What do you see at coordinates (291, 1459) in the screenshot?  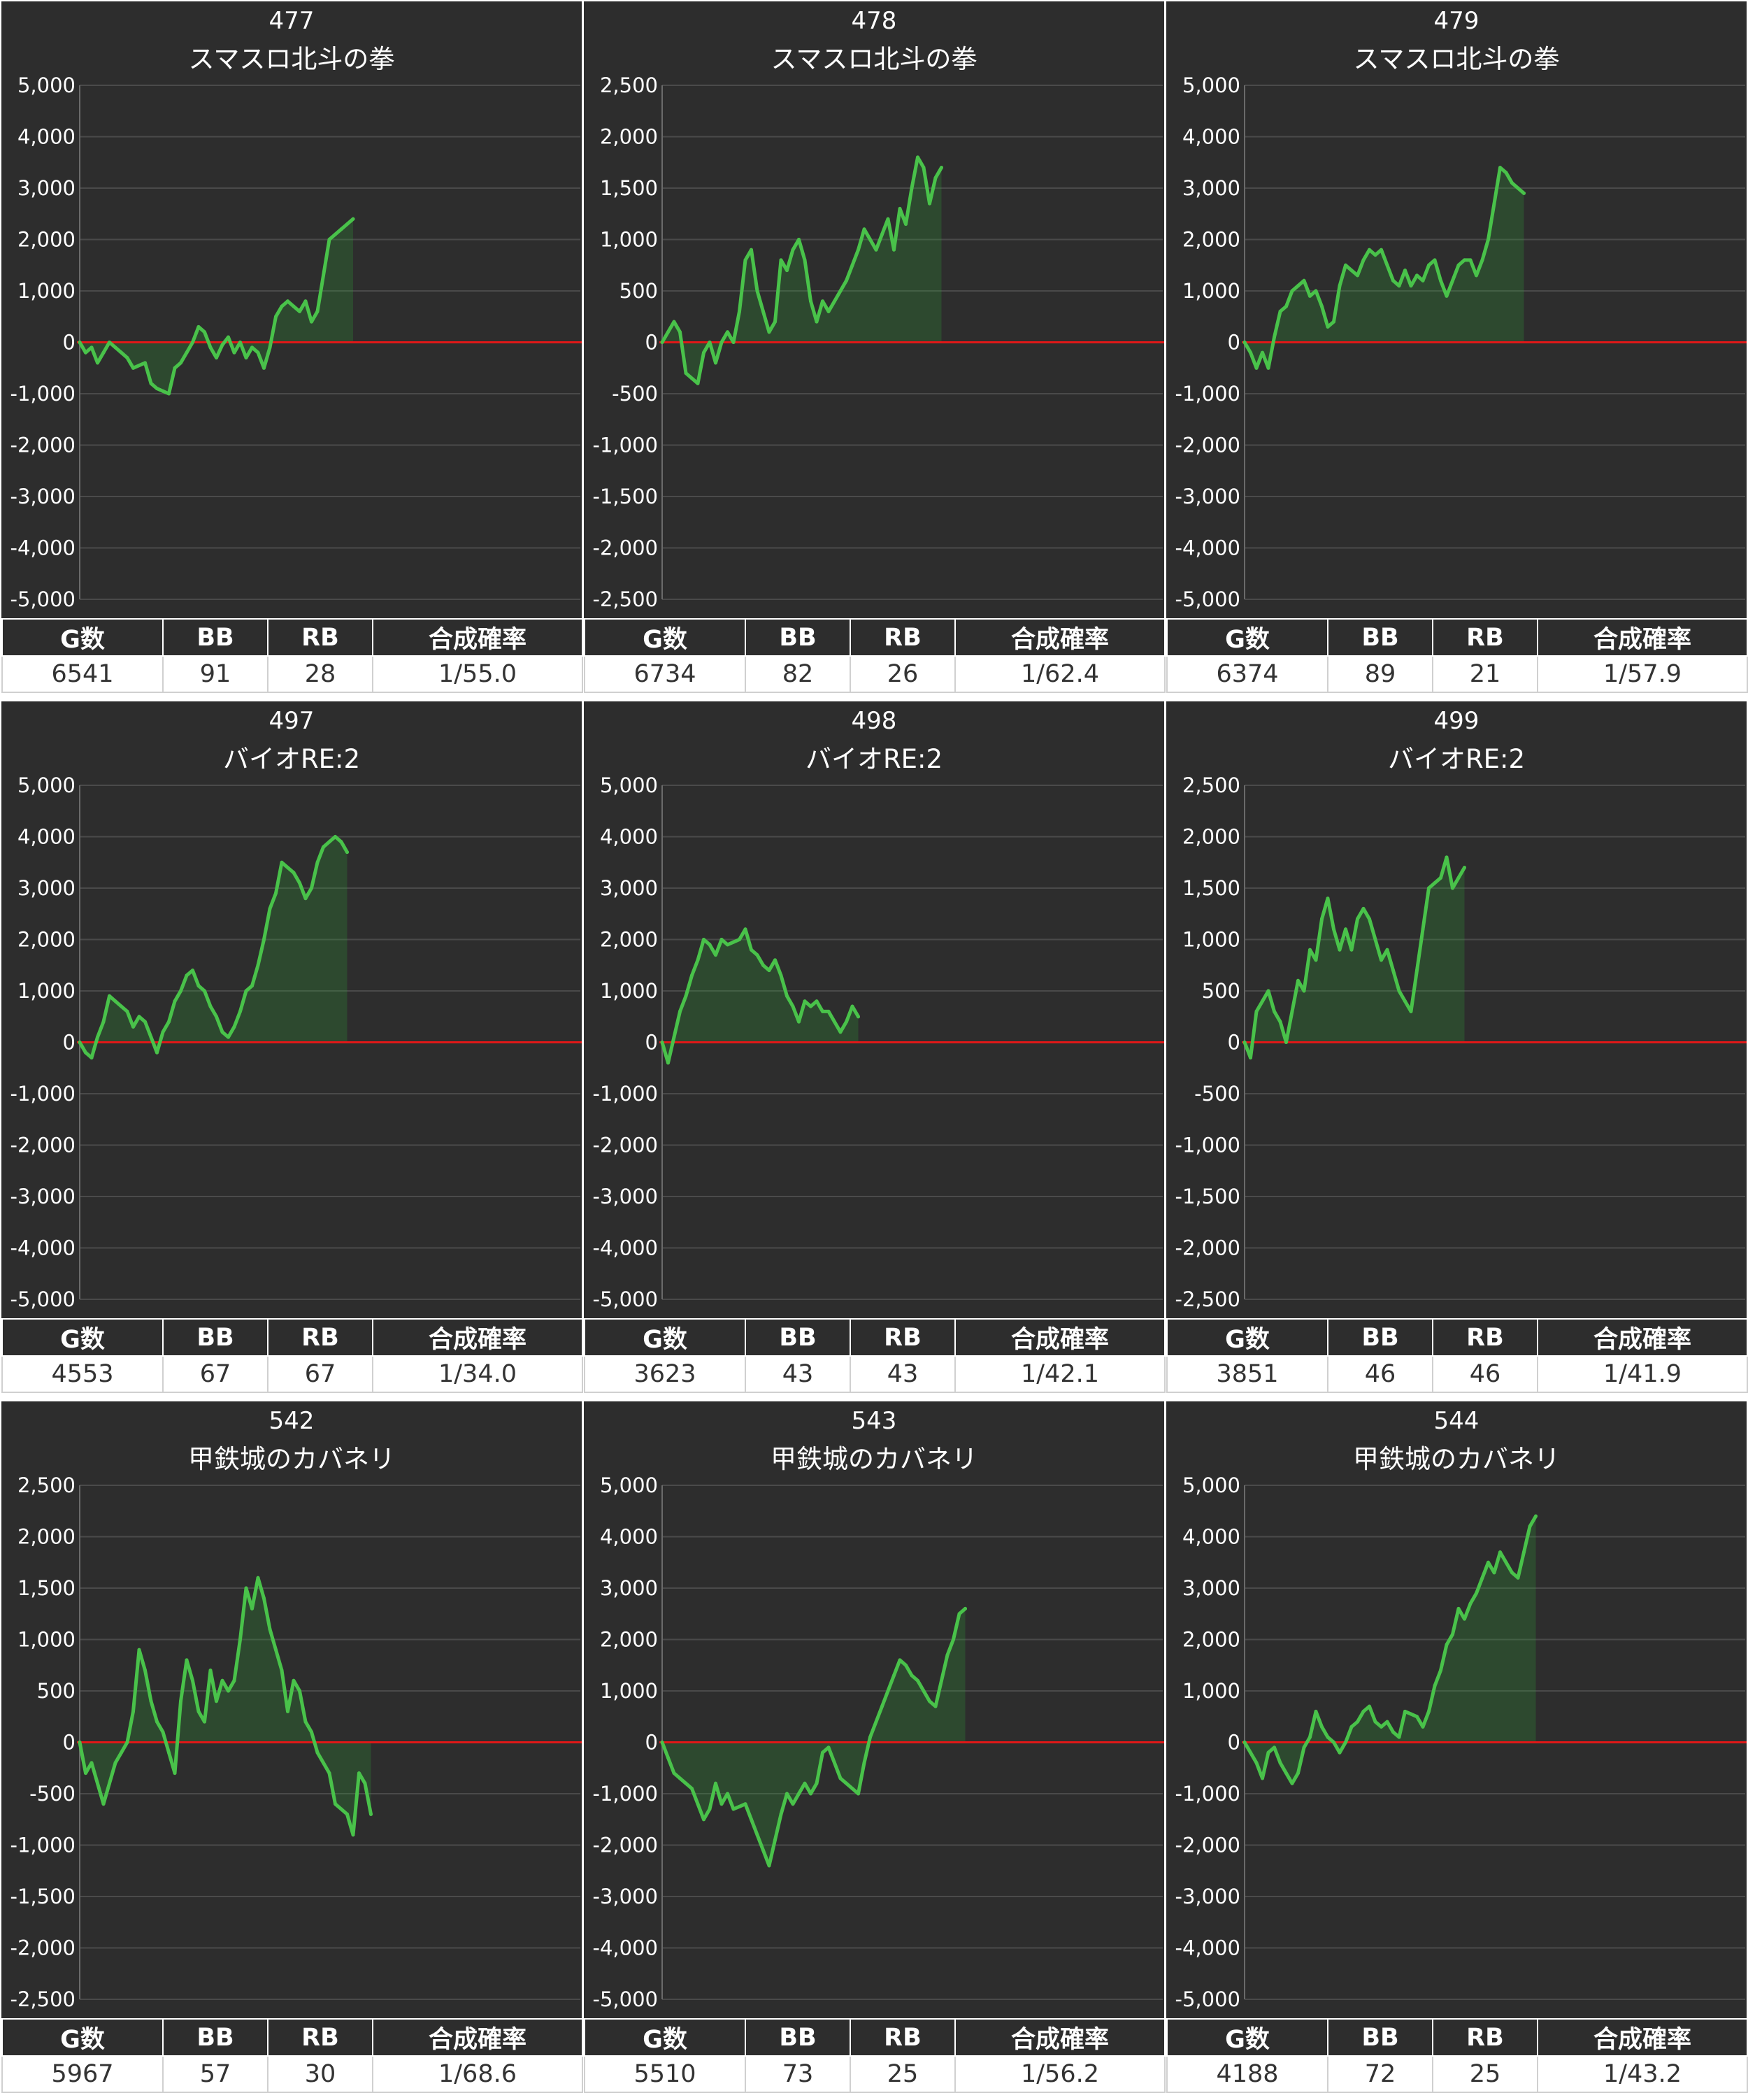 I see `machine-name: 甲鉄城のカバネリ` at bounding box center [291, 1459].